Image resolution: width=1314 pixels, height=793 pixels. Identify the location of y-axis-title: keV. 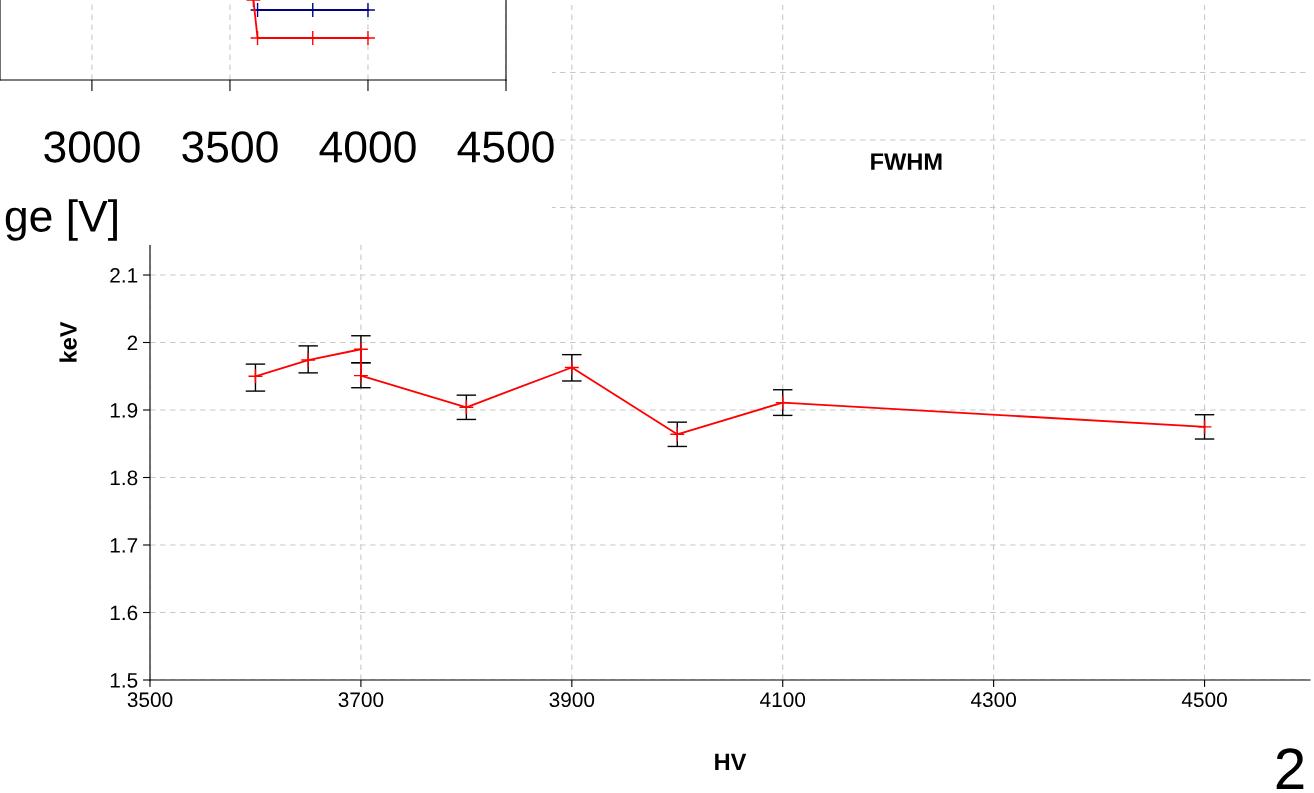
(68, 341).